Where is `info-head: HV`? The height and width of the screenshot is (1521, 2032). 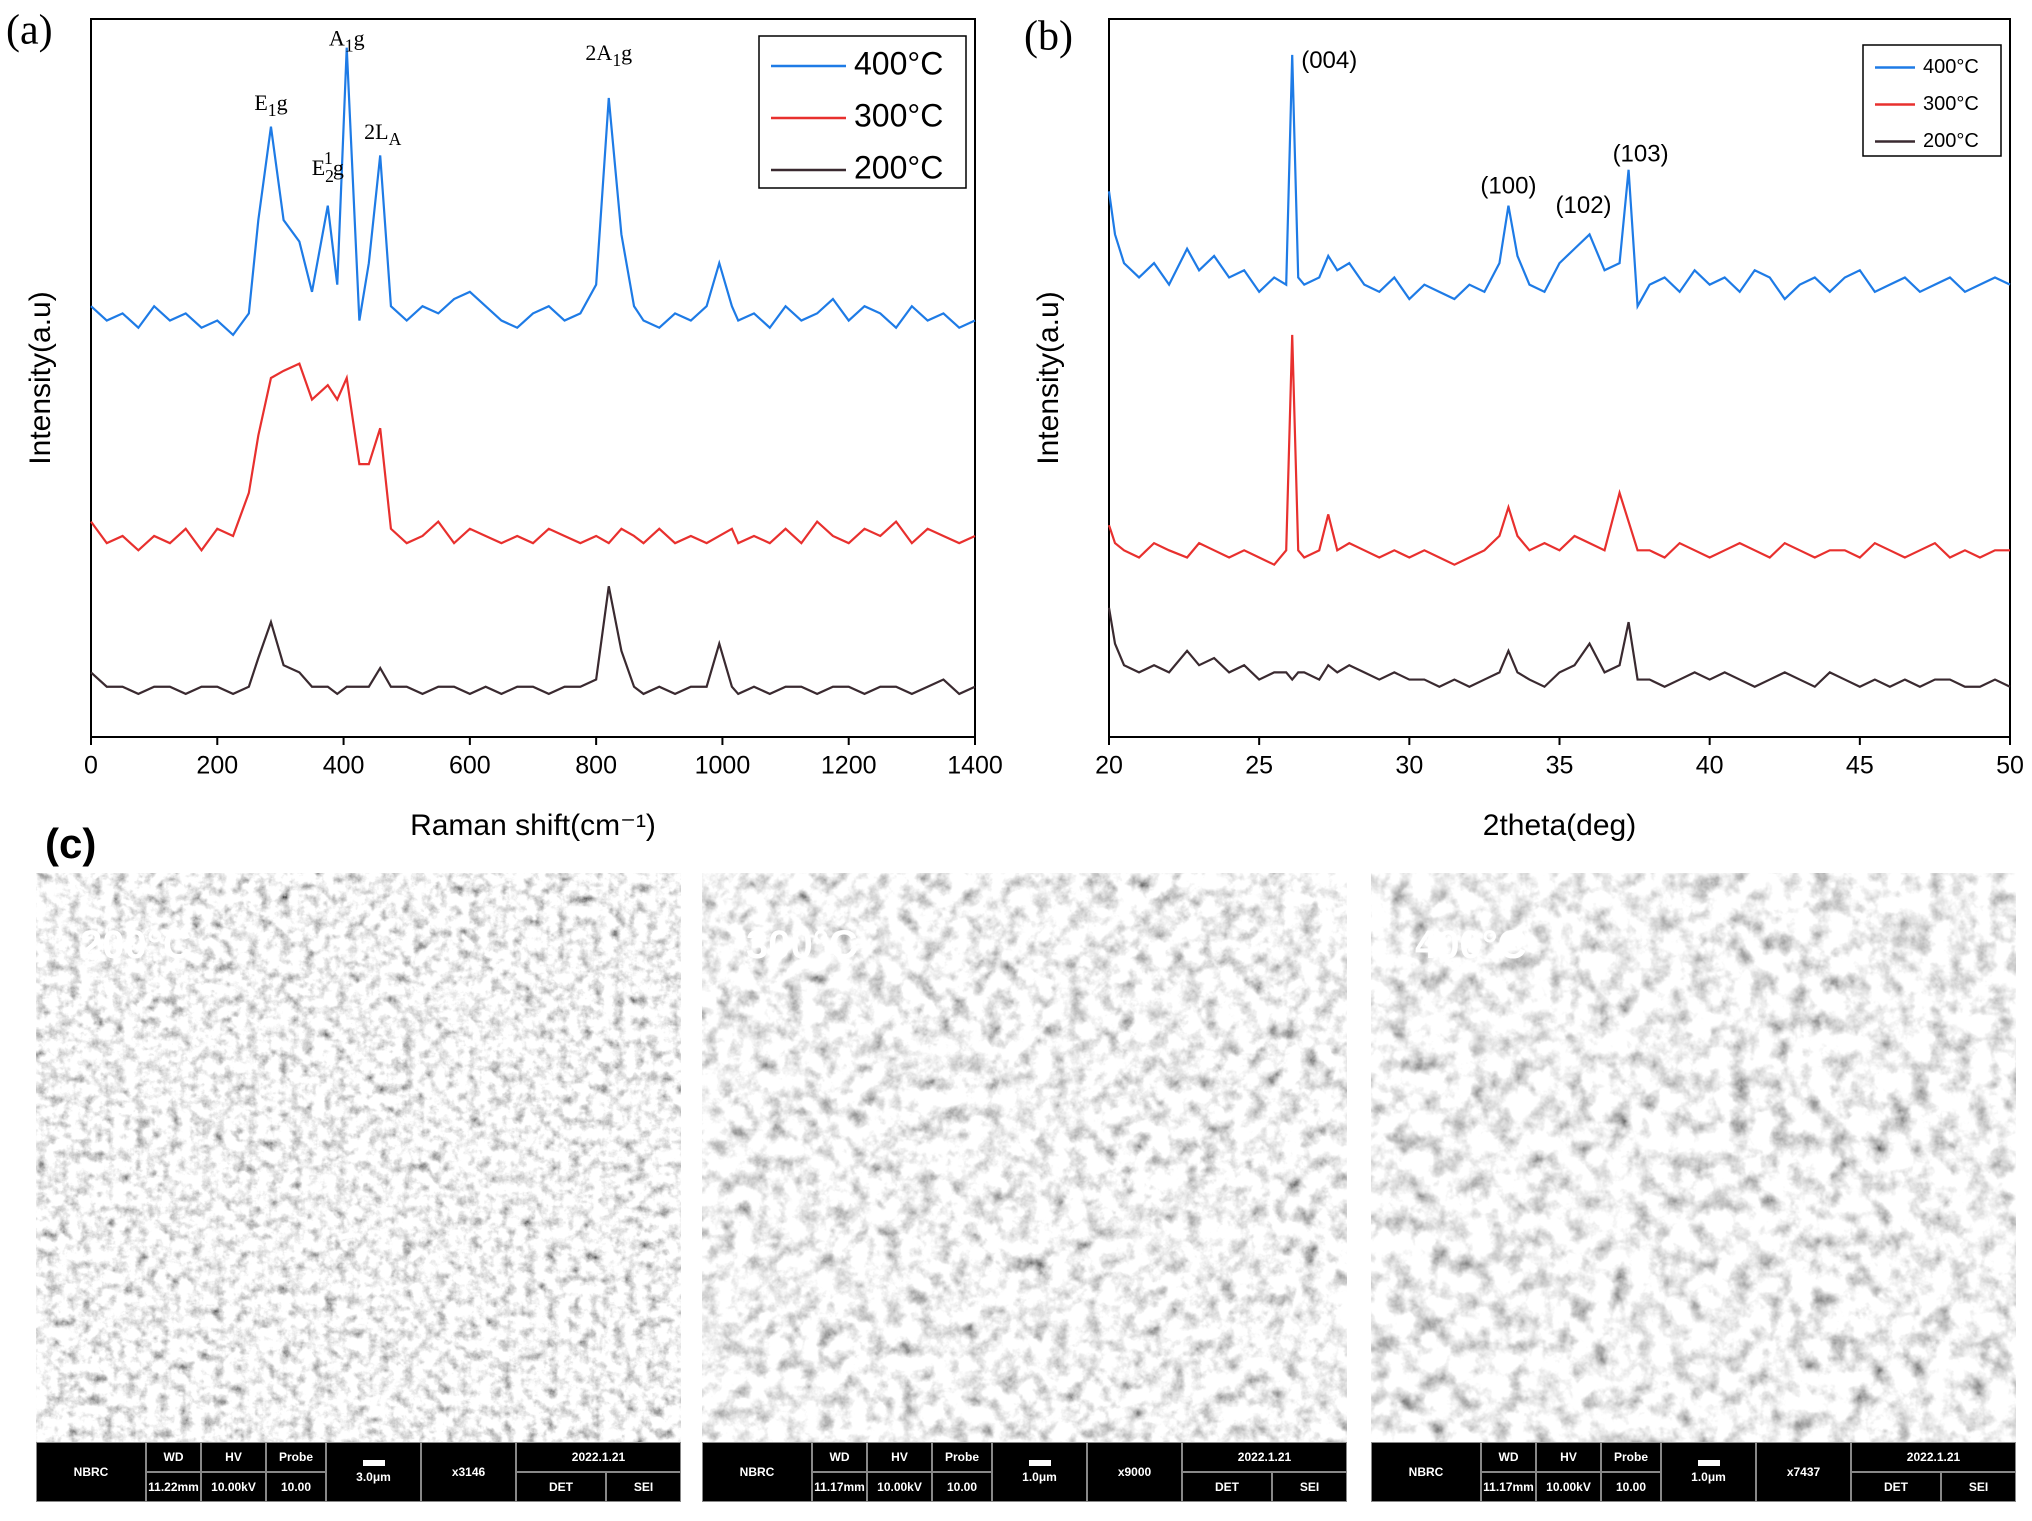
info-head: HV is located at coordinates (899, 1457).